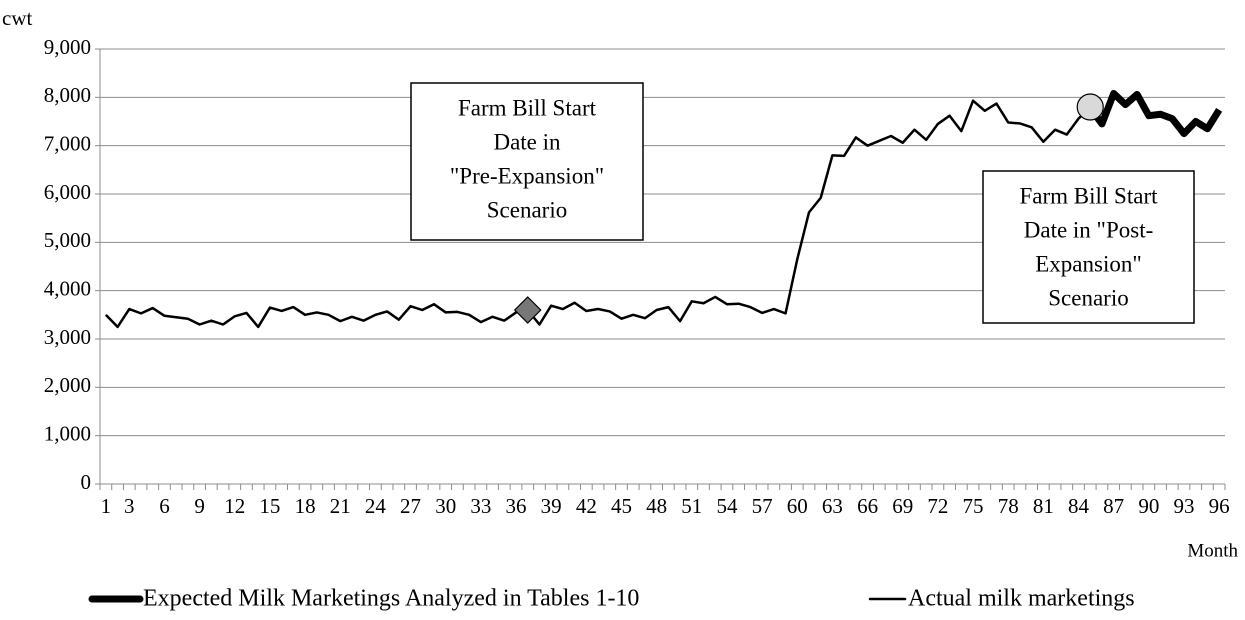 This screenshot has height=620, width=1245. What do you see at coordinates (586, 506) in the screenshot?
I see `x-tick-label: 42` at bounding box center [586, 506].